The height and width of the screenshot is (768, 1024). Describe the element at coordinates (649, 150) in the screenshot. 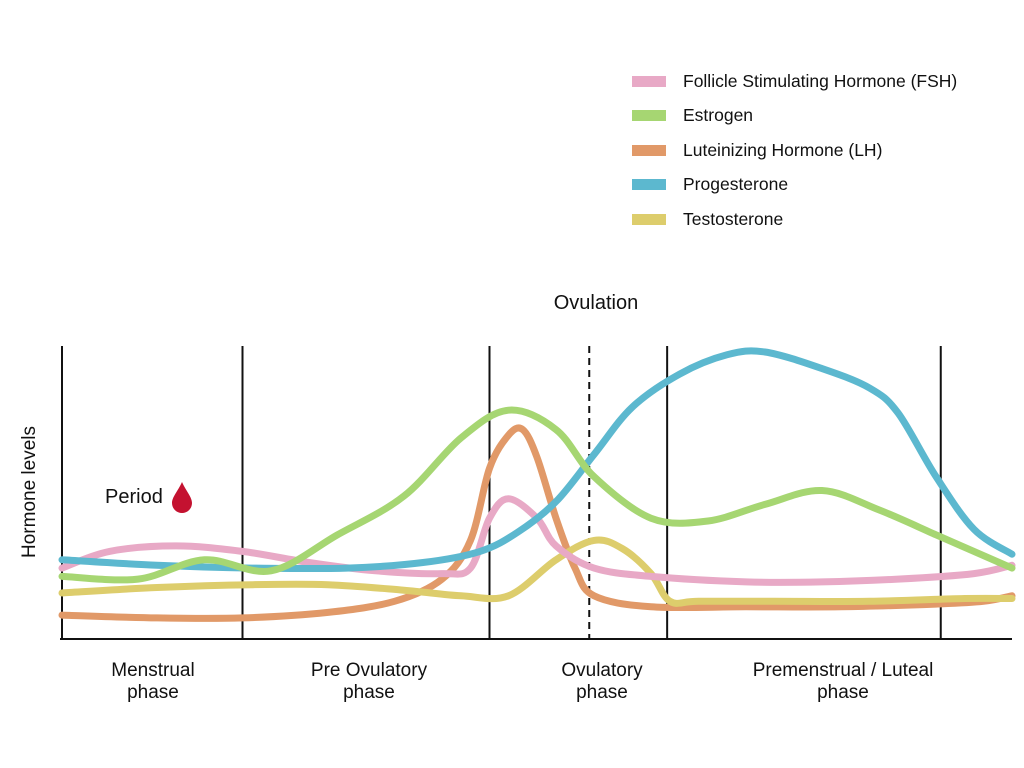

I see `lh-swatch` at that location.